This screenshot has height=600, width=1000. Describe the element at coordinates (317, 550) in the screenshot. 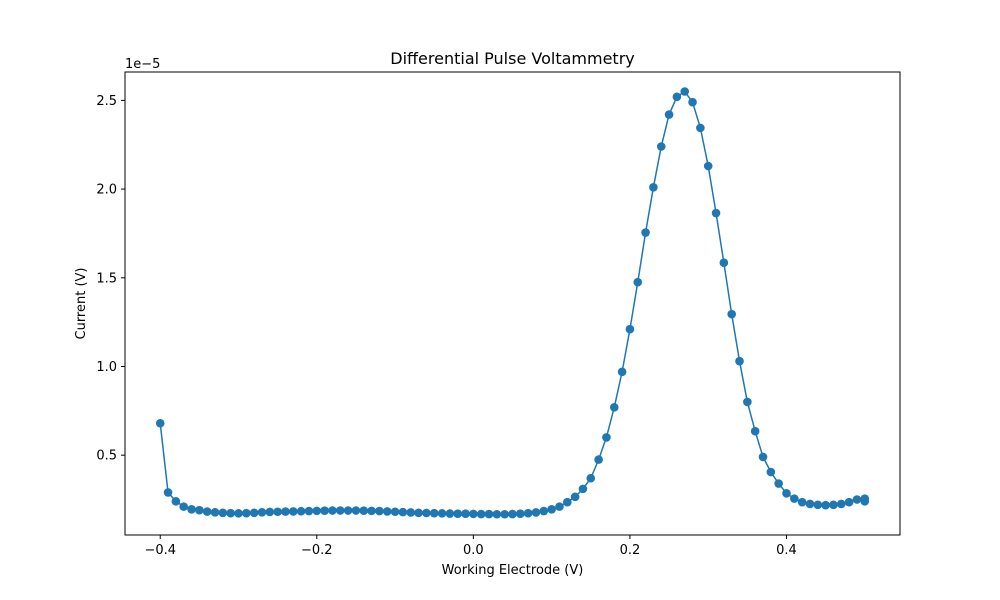

I see `x-tick-label: −0.2` at that location.